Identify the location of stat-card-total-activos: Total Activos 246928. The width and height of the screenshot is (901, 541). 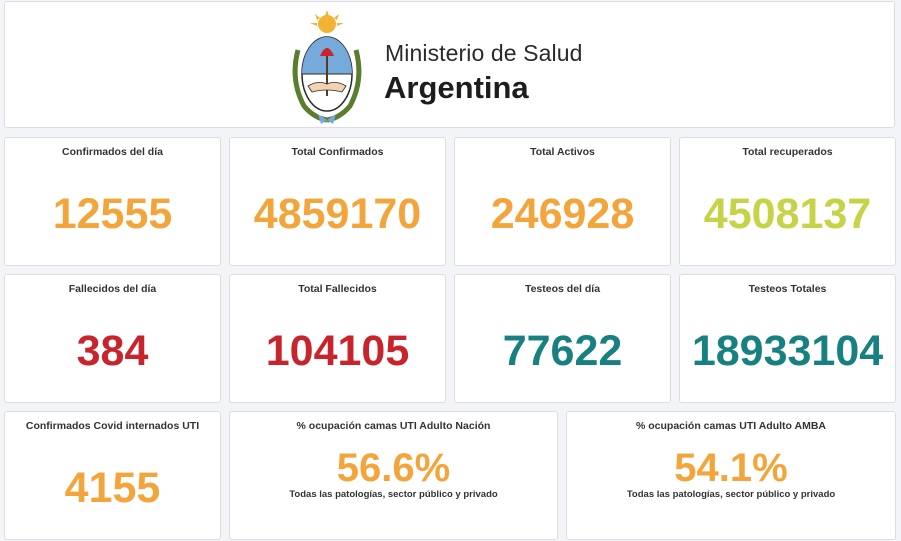
(562, 201).